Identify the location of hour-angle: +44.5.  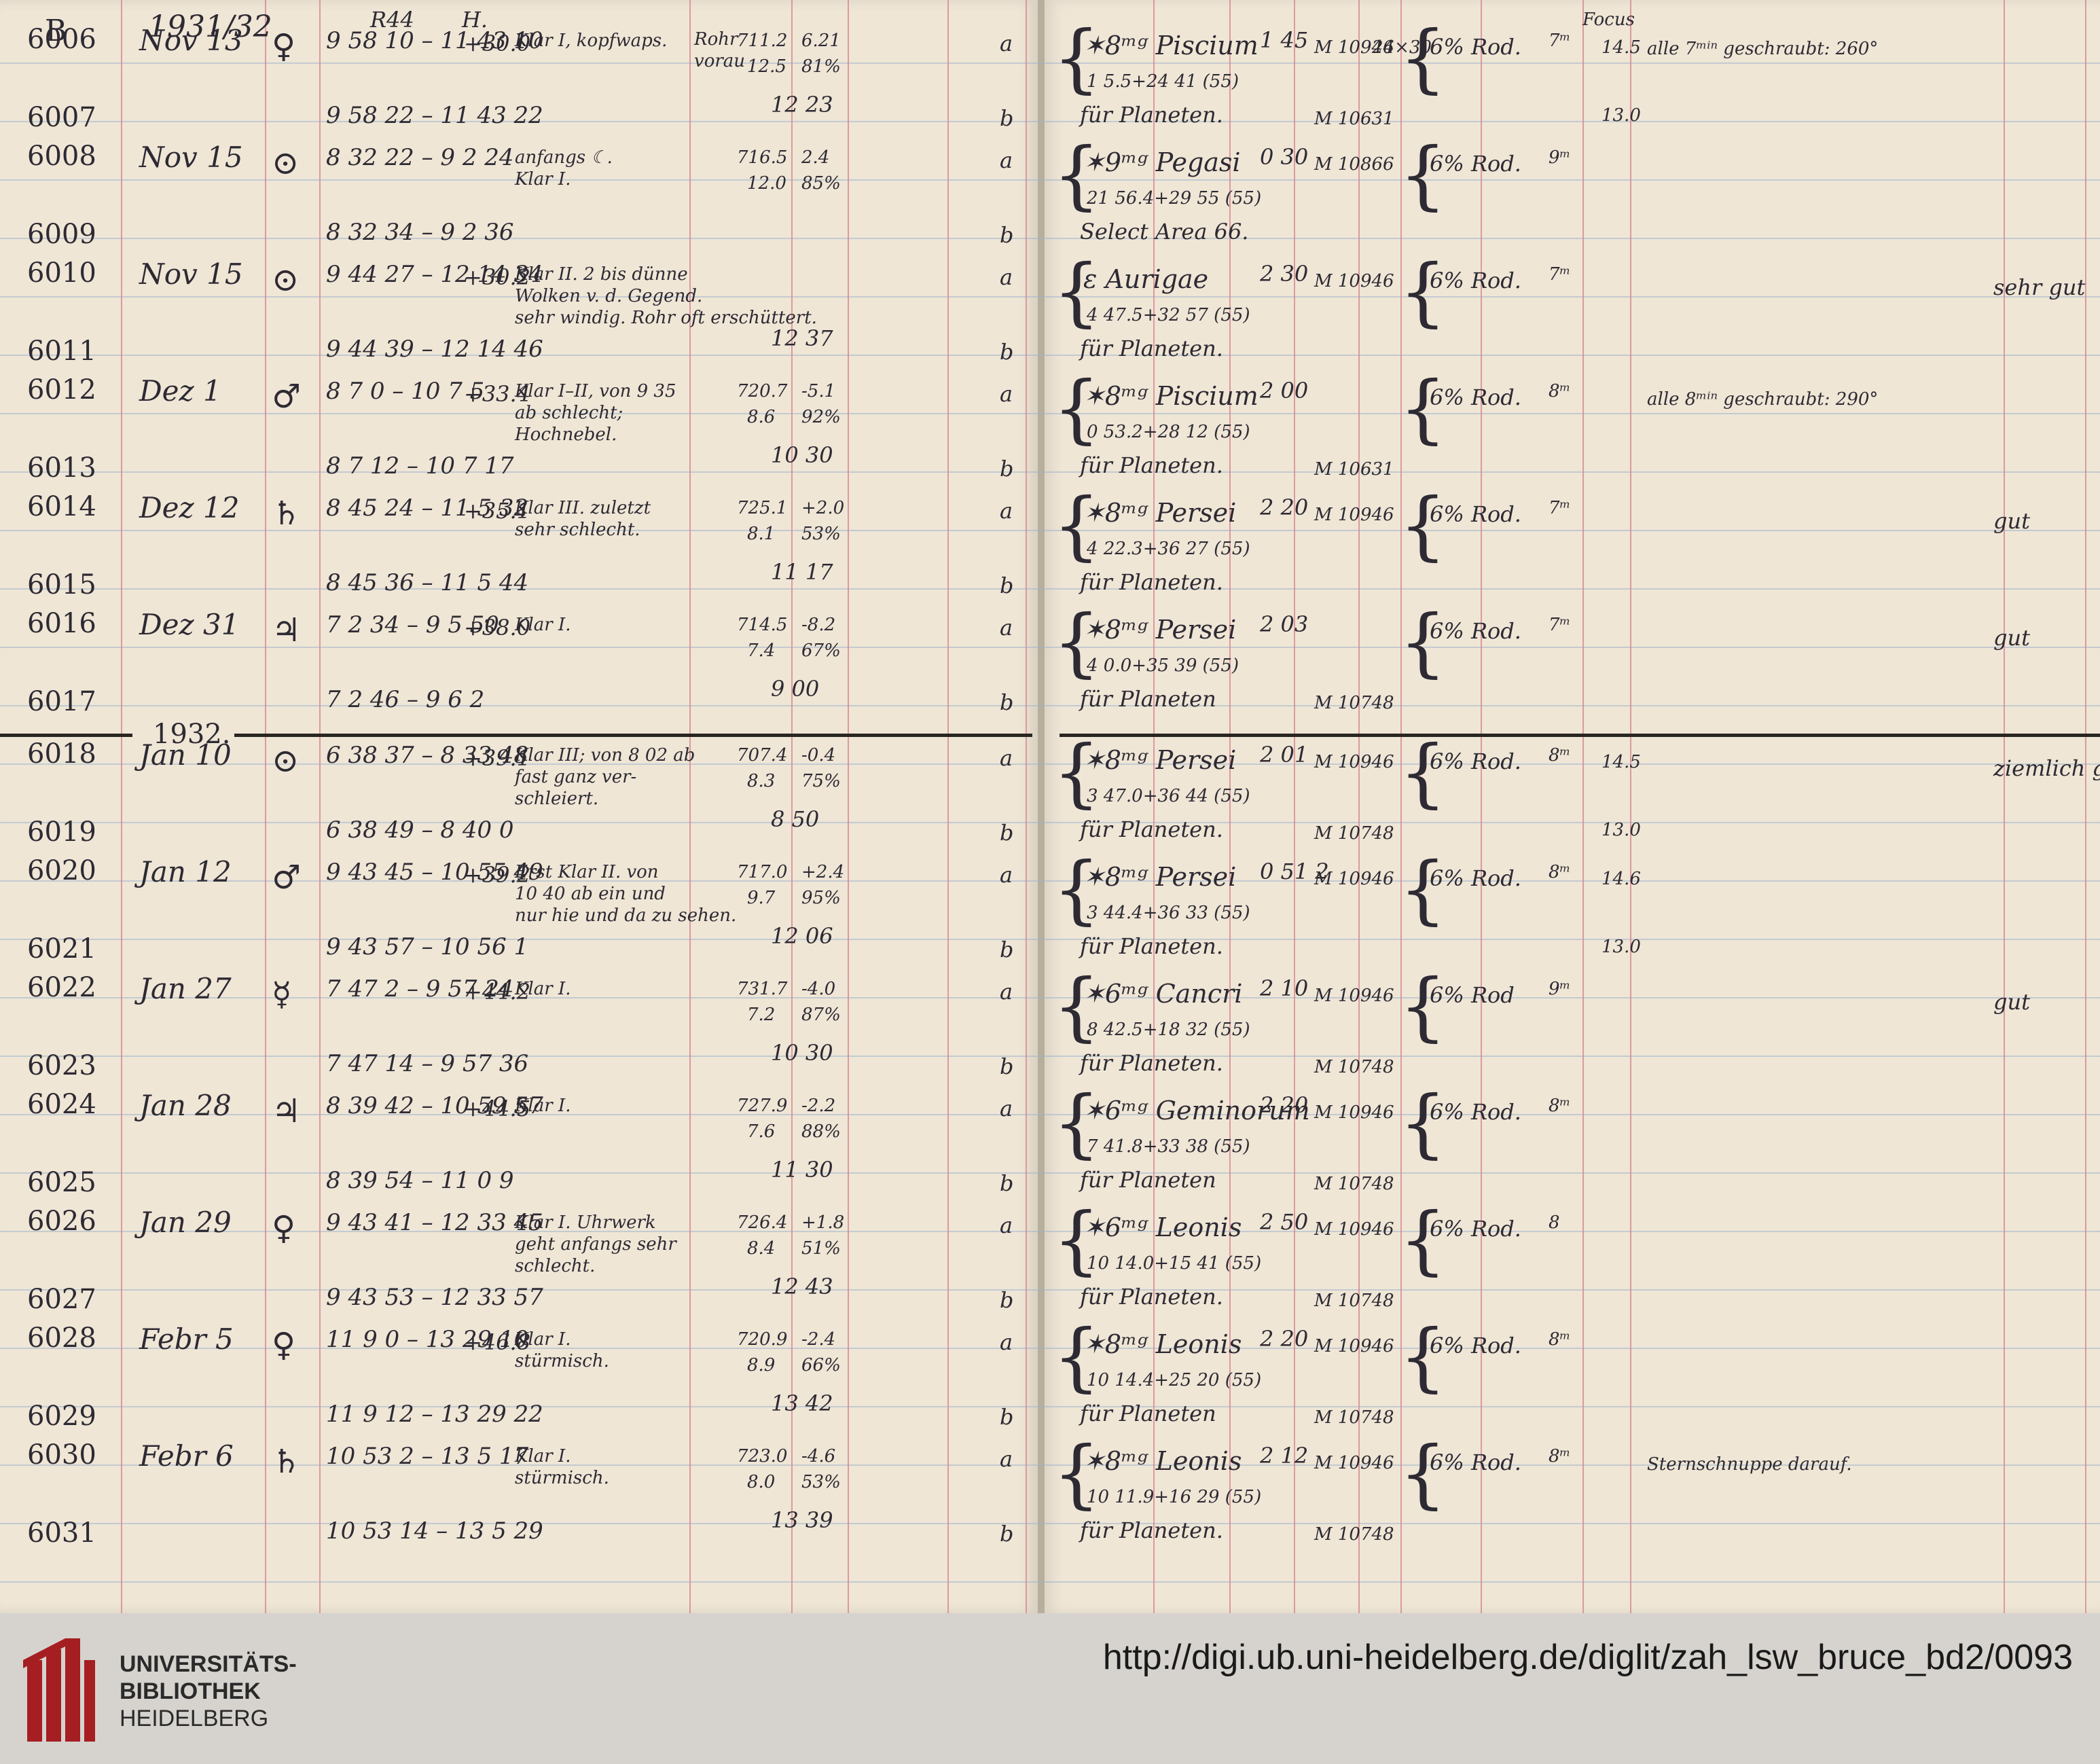
(497, 1108).